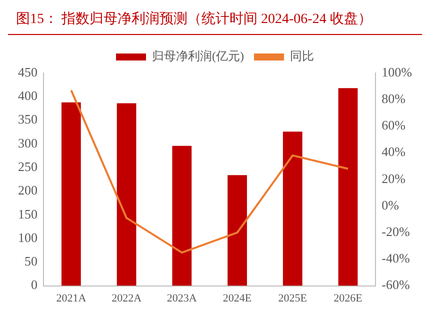  I want to click on y-tick-label: 200, so click(28, 190).